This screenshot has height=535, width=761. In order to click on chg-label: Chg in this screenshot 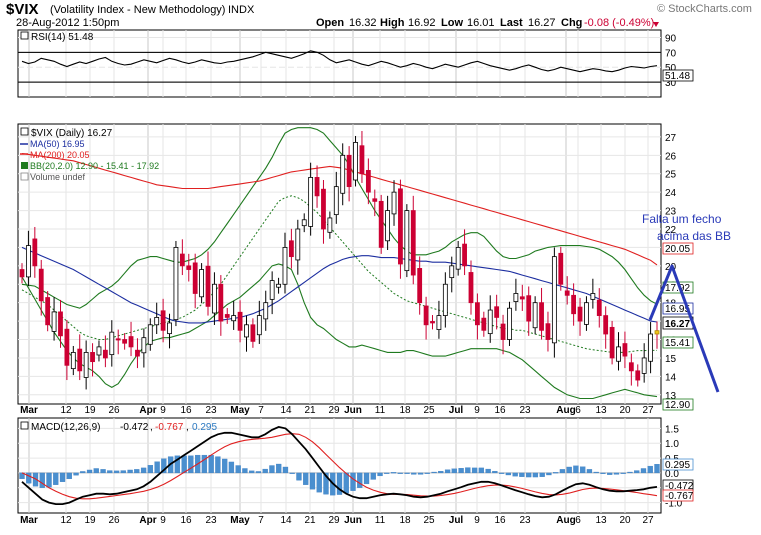, I will do `click(571, 23)`.